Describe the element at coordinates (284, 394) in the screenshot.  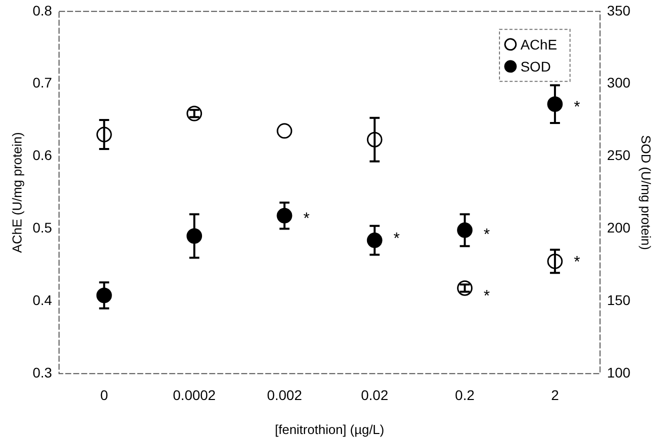
I see `x-tick-label: 0.002` at that location.